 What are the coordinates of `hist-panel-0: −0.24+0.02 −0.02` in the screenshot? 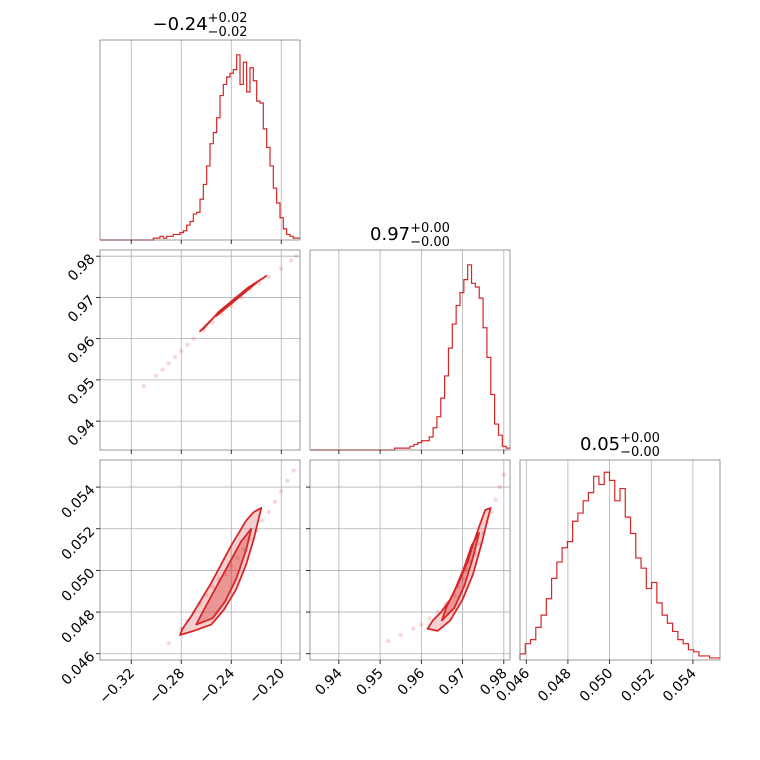 It's located at (200, 127).